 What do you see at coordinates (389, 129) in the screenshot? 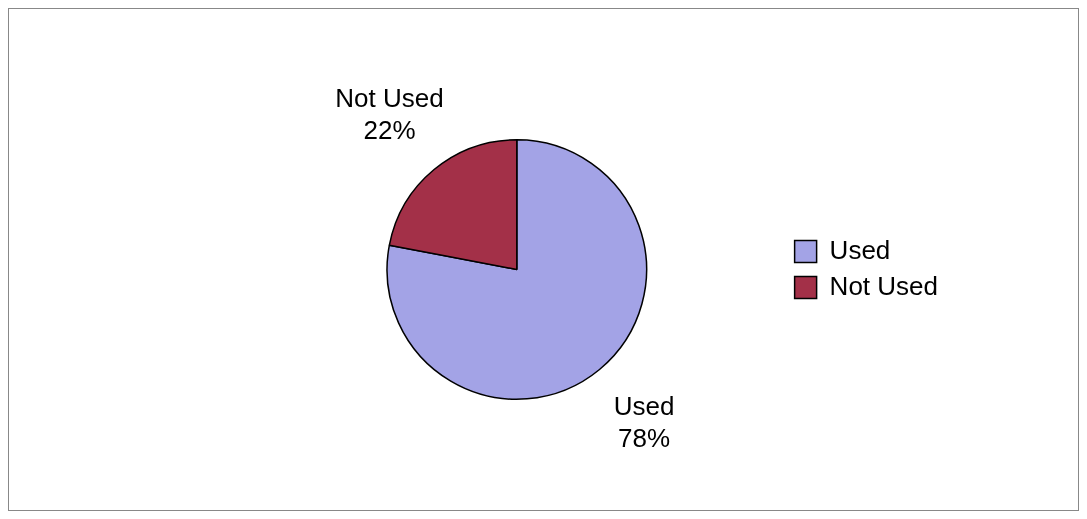
I see `data-label: 22%` at bounding box center [389, 129].